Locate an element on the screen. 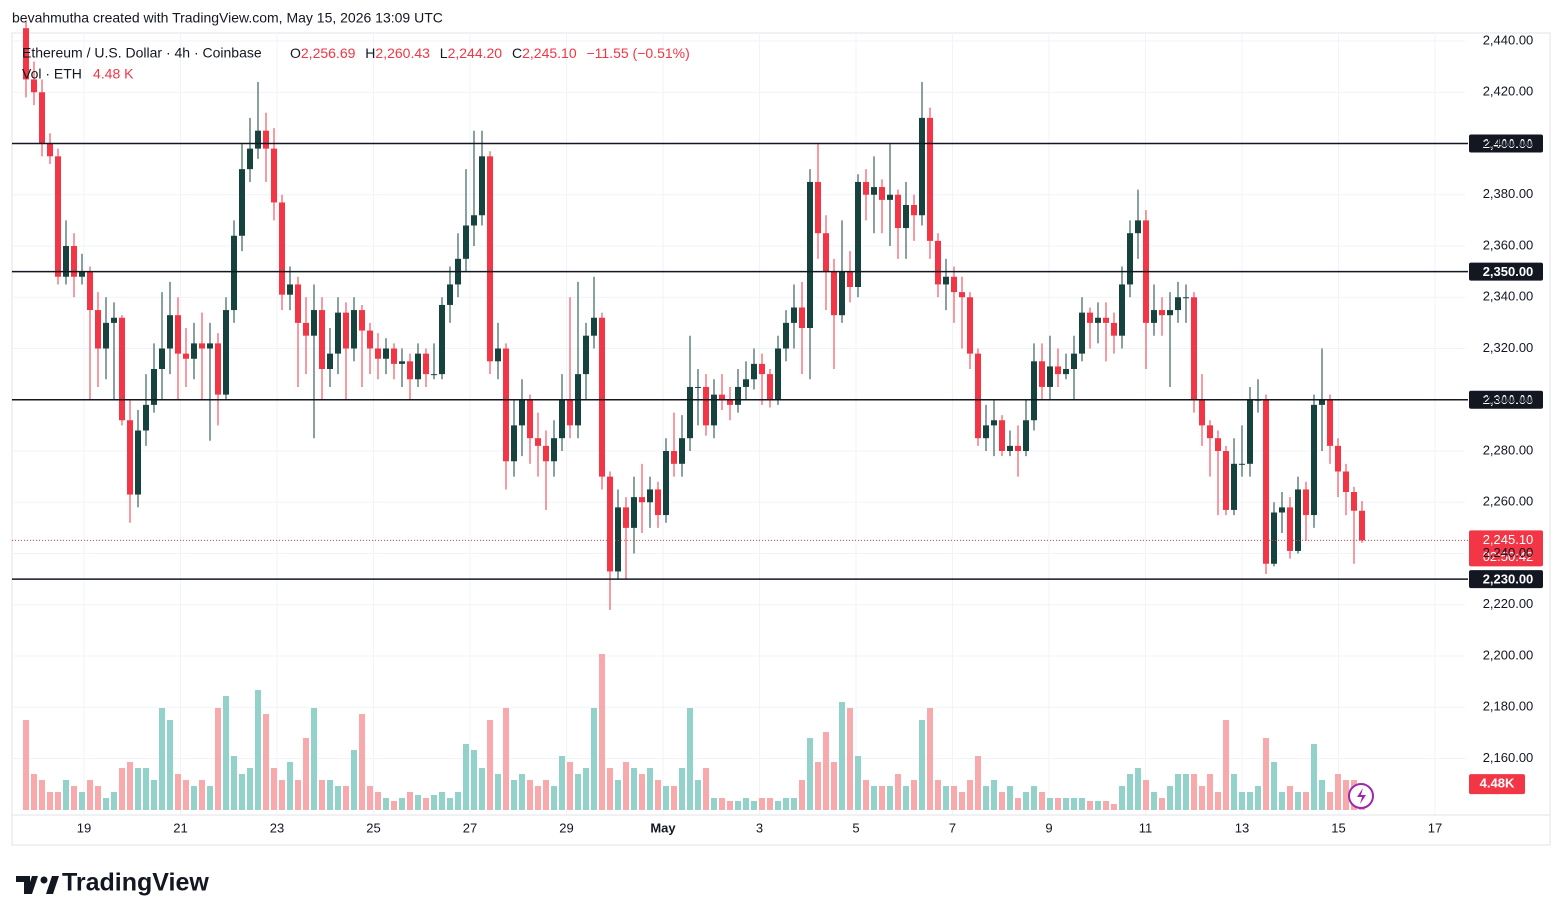 This screenshot has width=1563, height=921. x-tick-label: 19 is located at coordinates (84, 827).